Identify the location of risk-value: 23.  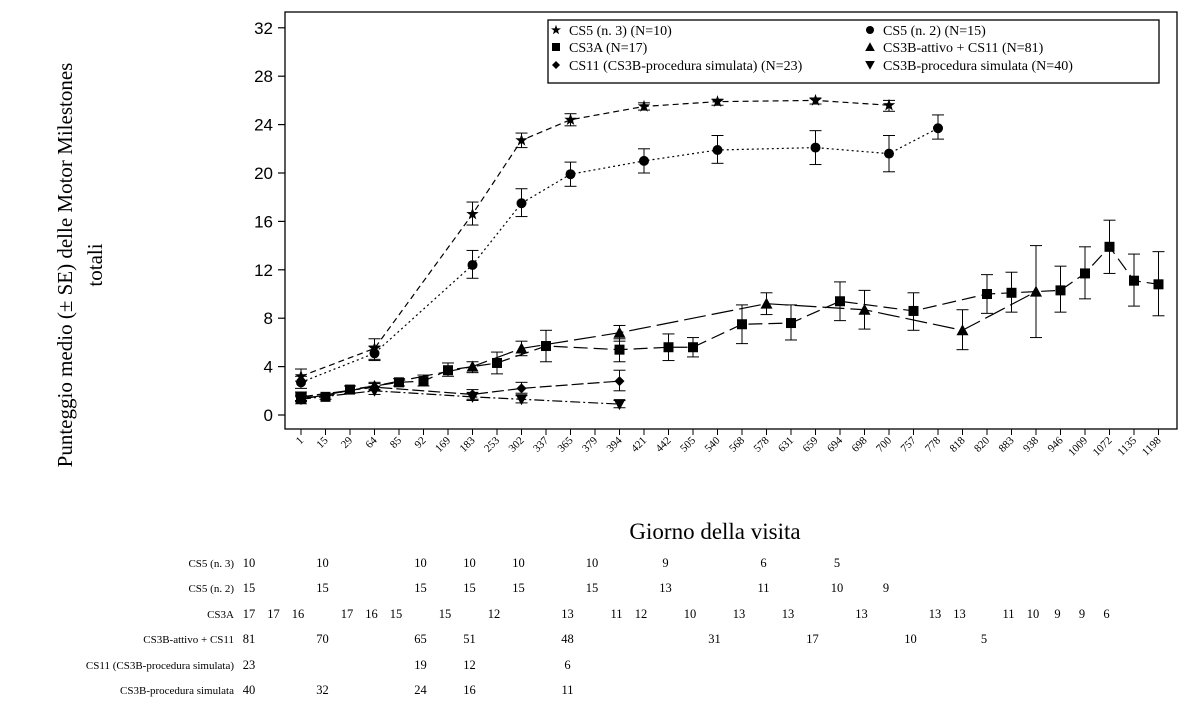
(249, 665).